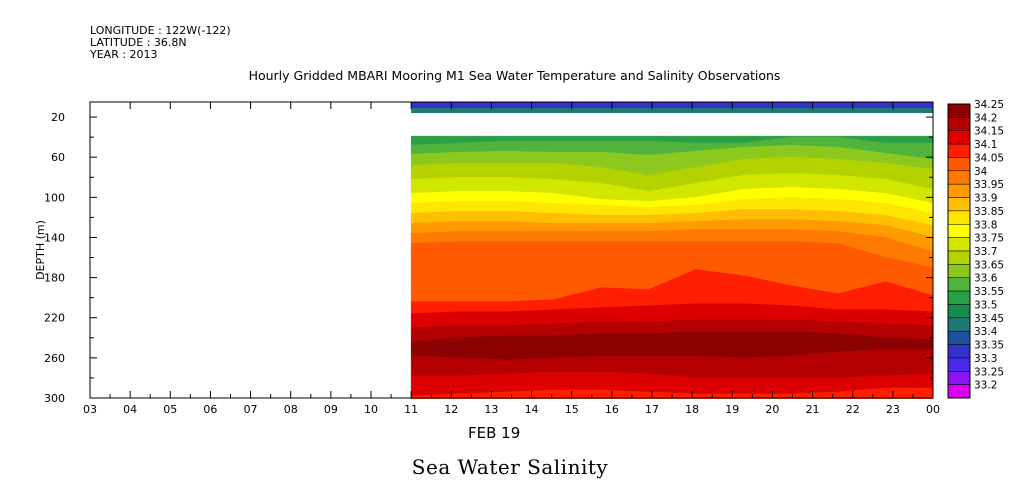  Describe the element at coordinates (54, 358) in the screenshot. I see `y-tick-label: 260` at that location.